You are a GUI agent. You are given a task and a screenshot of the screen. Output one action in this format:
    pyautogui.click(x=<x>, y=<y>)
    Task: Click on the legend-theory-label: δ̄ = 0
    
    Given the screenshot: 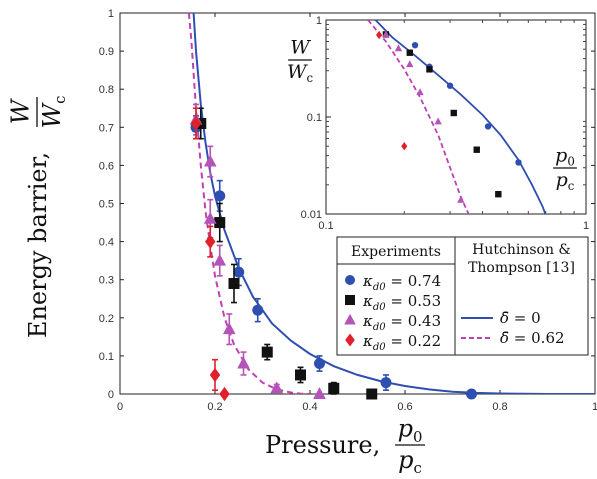 What is the action you would take?
    pyautogui.click(x=520, y=318)
    